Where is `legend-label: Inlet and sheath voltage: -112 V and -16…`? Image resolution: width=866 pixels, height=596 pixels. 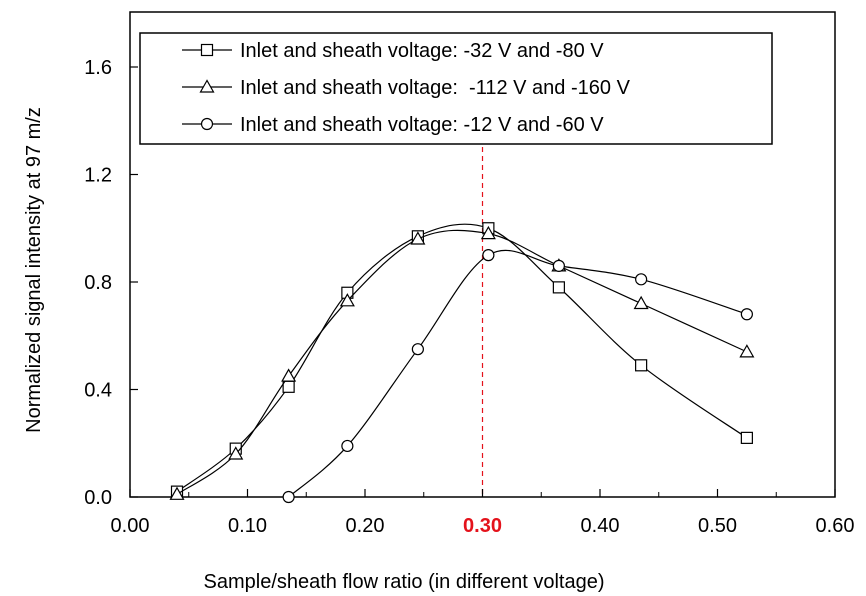 legend-label: Inlet and sheath voltage: -112 V and -16… is located at coordinates (435, 88).